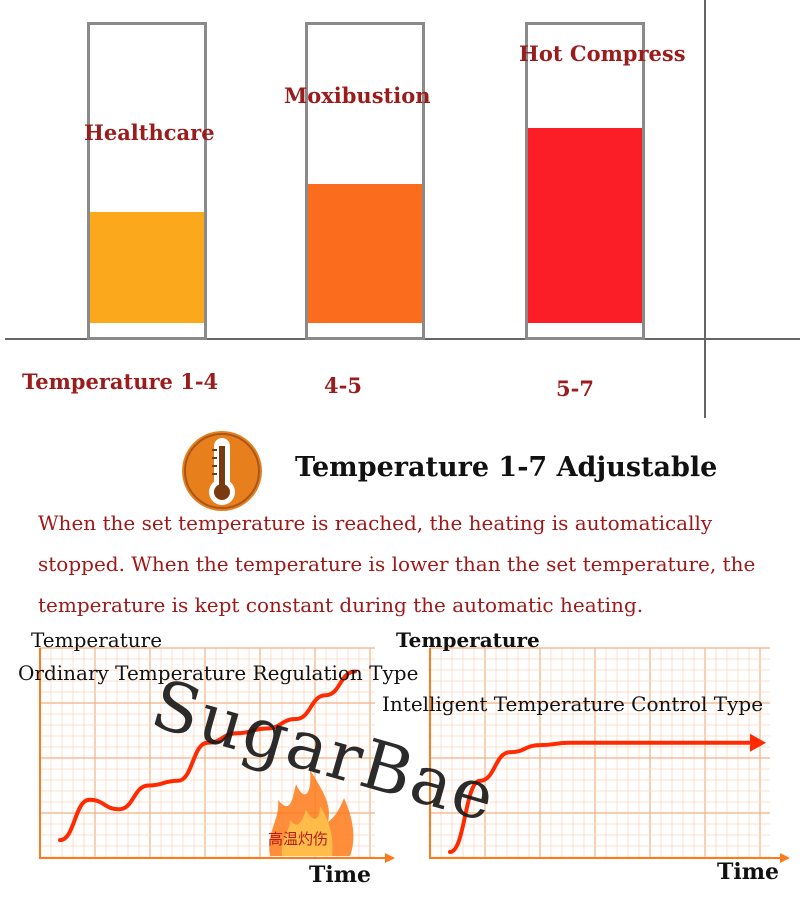 This screenshot has height=900, width=800. I want to click on bar-tube-healthcare, so click(147, 181).